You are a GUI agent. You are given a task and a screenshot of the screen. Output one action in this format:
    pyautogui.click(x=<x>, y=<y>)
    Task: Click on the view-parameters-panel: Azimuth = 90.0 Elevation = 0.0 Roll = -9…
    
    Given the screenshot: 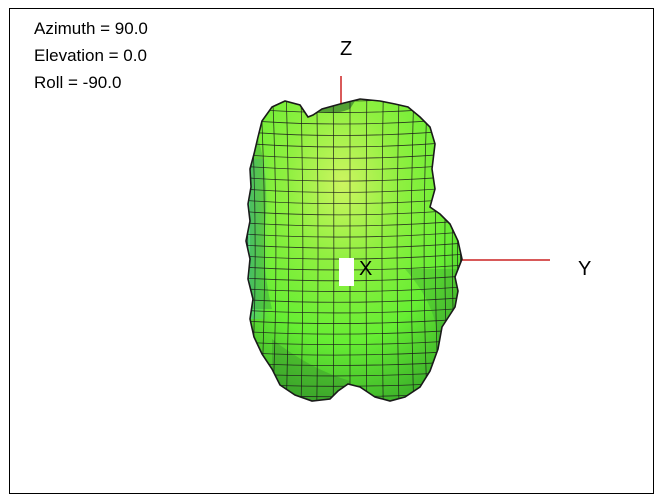 What is the action you would take?
    pyautogui.click(x=91, y=55)
    